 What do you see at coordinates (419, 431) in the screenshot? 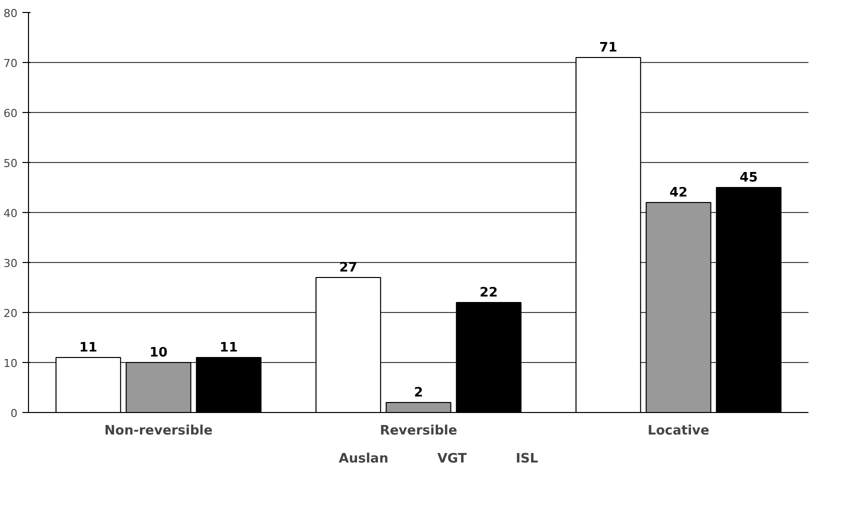
I see `x-tick-label: Reversible` at bounding box center [419, 431].